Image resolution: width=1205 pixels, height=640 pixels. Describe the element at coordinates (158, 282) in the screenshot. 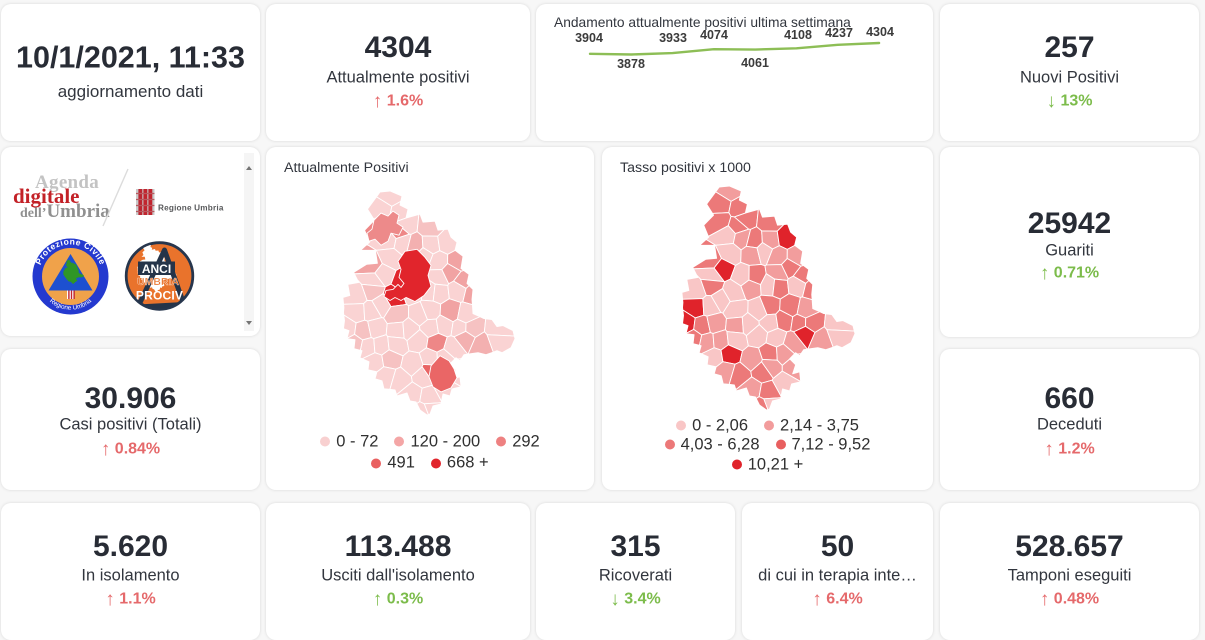

I see `svg-text: UMBRIA` at that location.